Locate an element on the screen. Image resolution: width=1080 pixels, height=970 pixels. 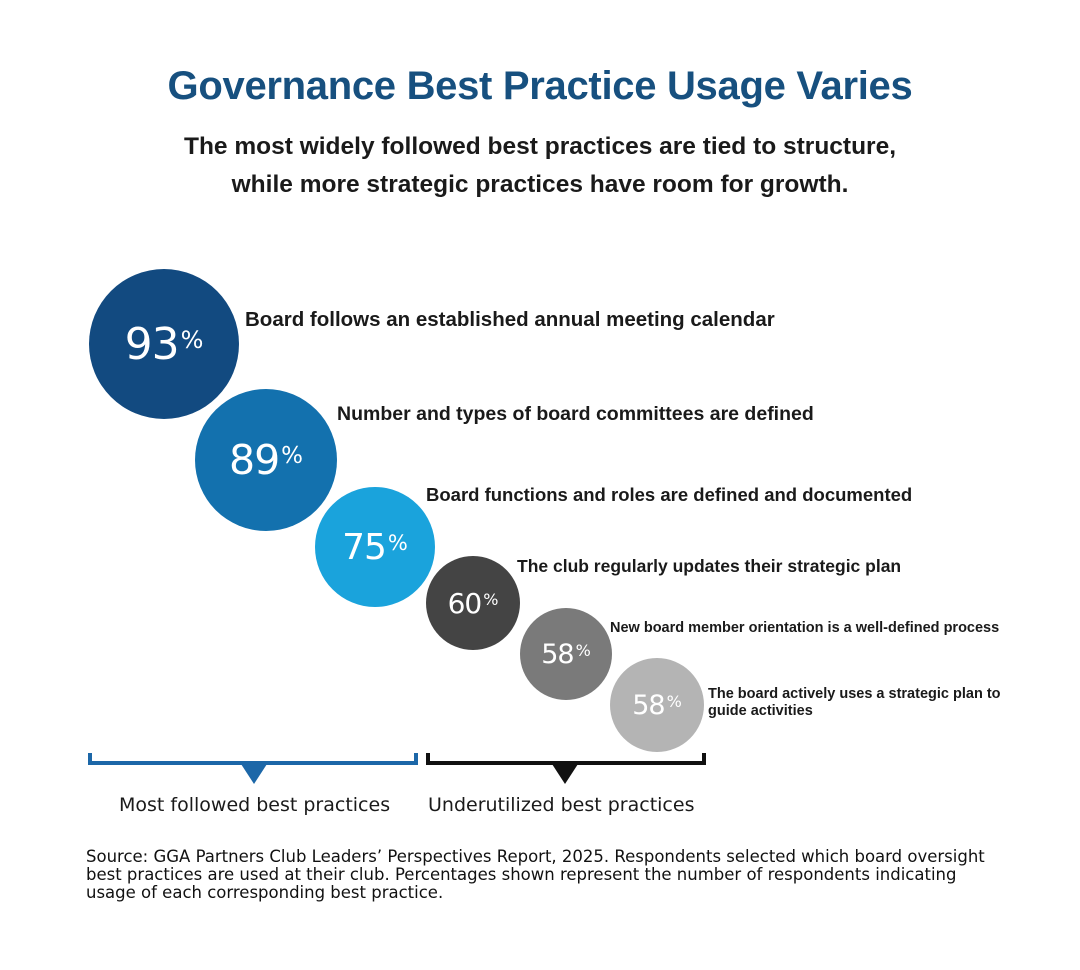
bubble-60-4: 60% is located at coordinates (473, 603).